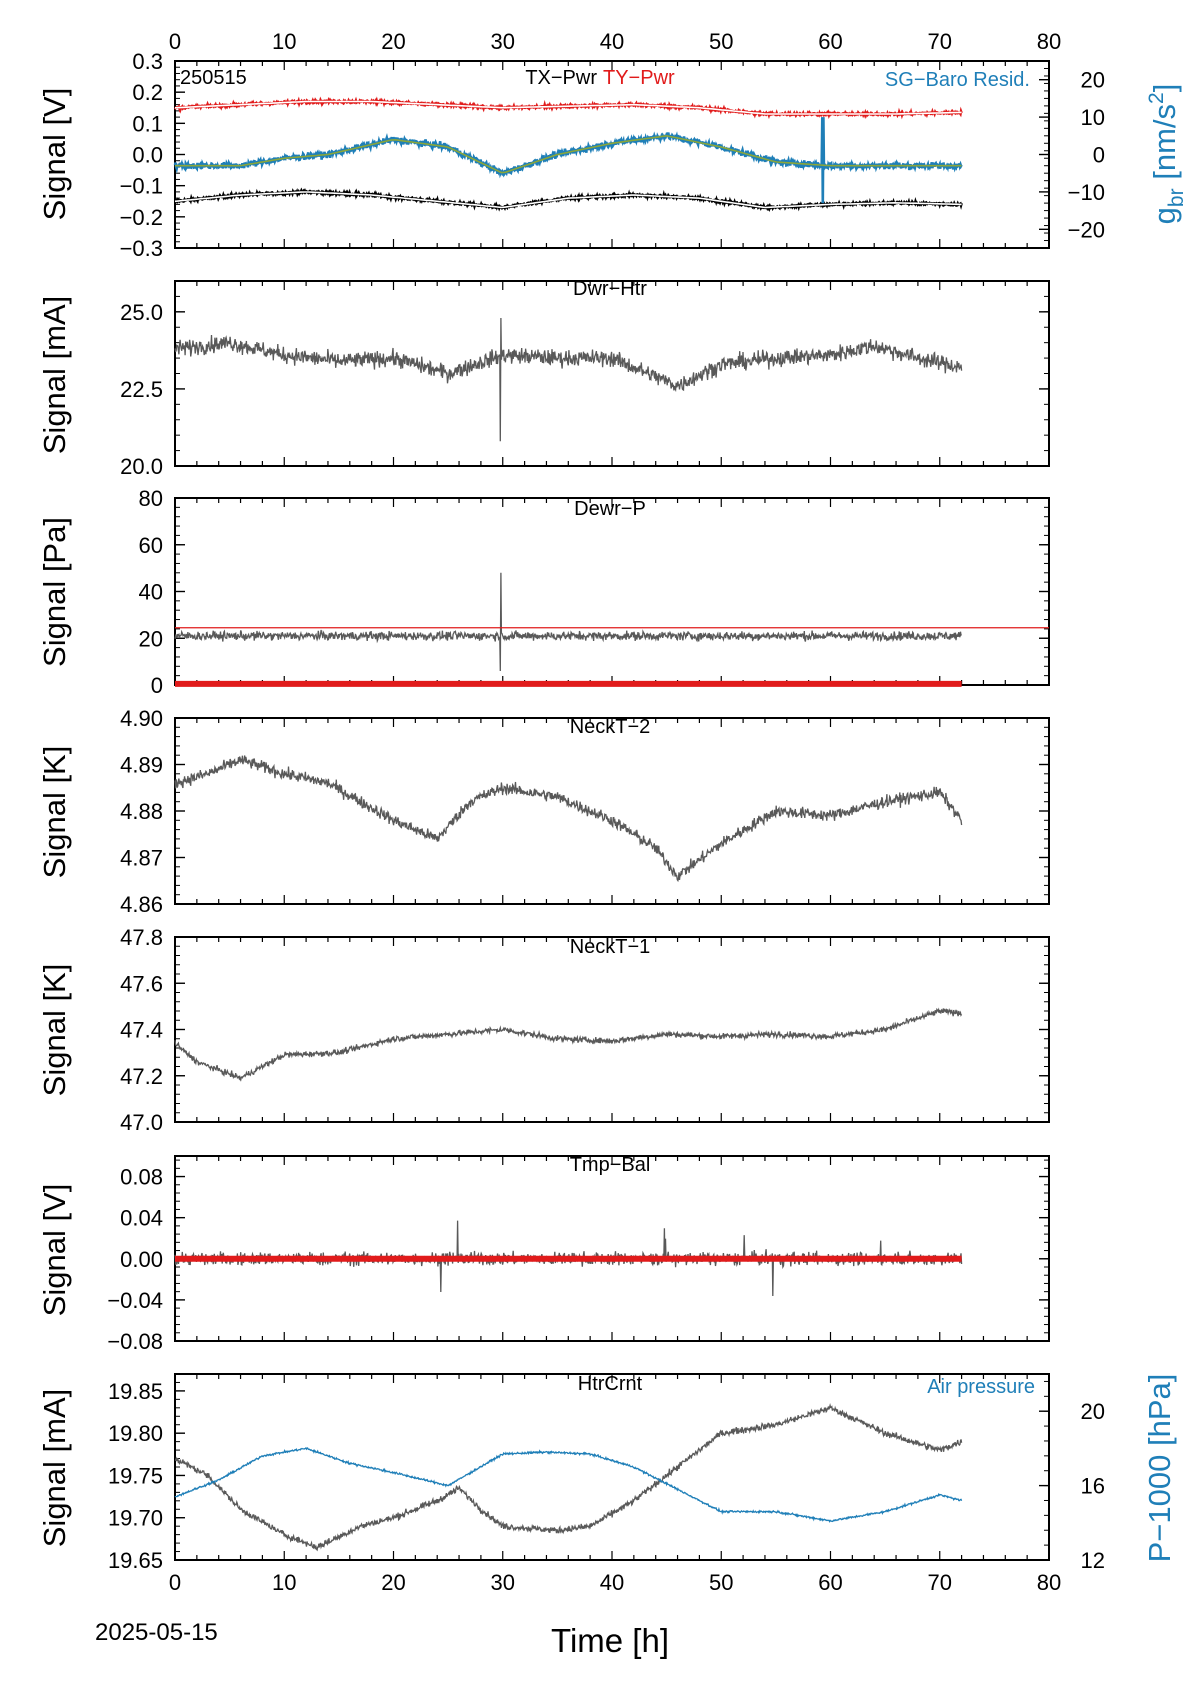 This screenshot has width=1190, height=1684. I want to click on panel-tmpbal: −0.08 −0.04 0.00 0.04 0.08, so click(578, 1254).